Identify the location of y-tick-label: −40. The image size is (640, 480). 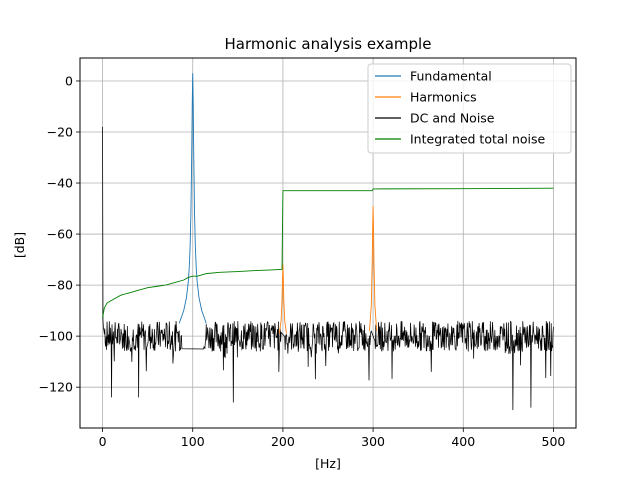
(60, 183).